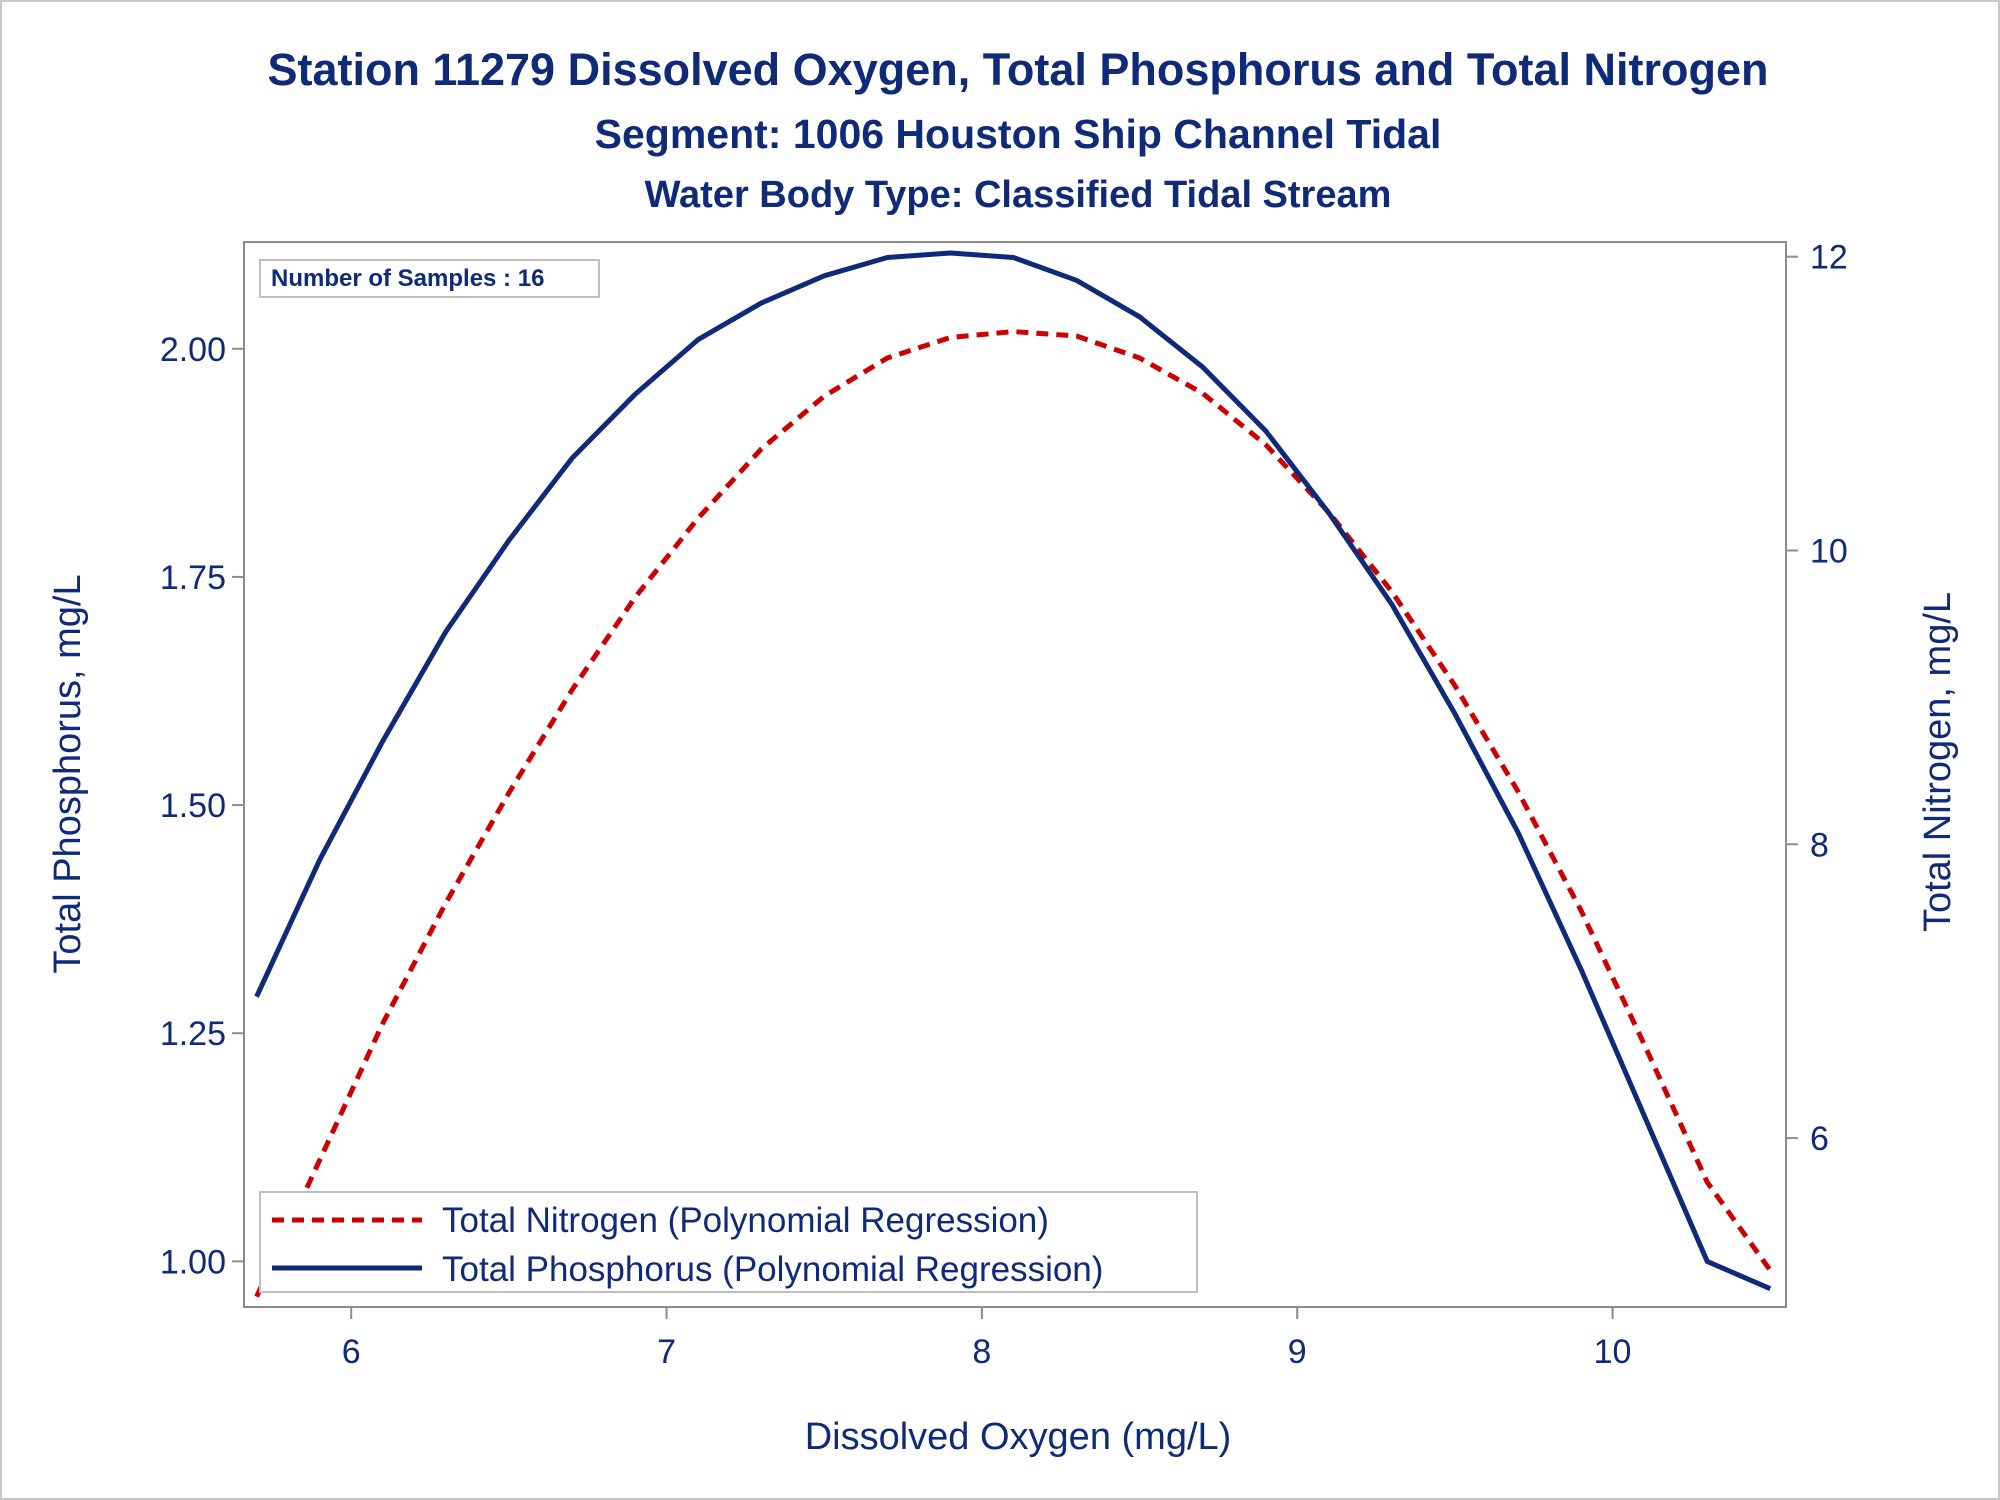  I want to click on legend-label-phosphorus: Total Phosphorus (Polynomial Regression), so click(772, 1269).